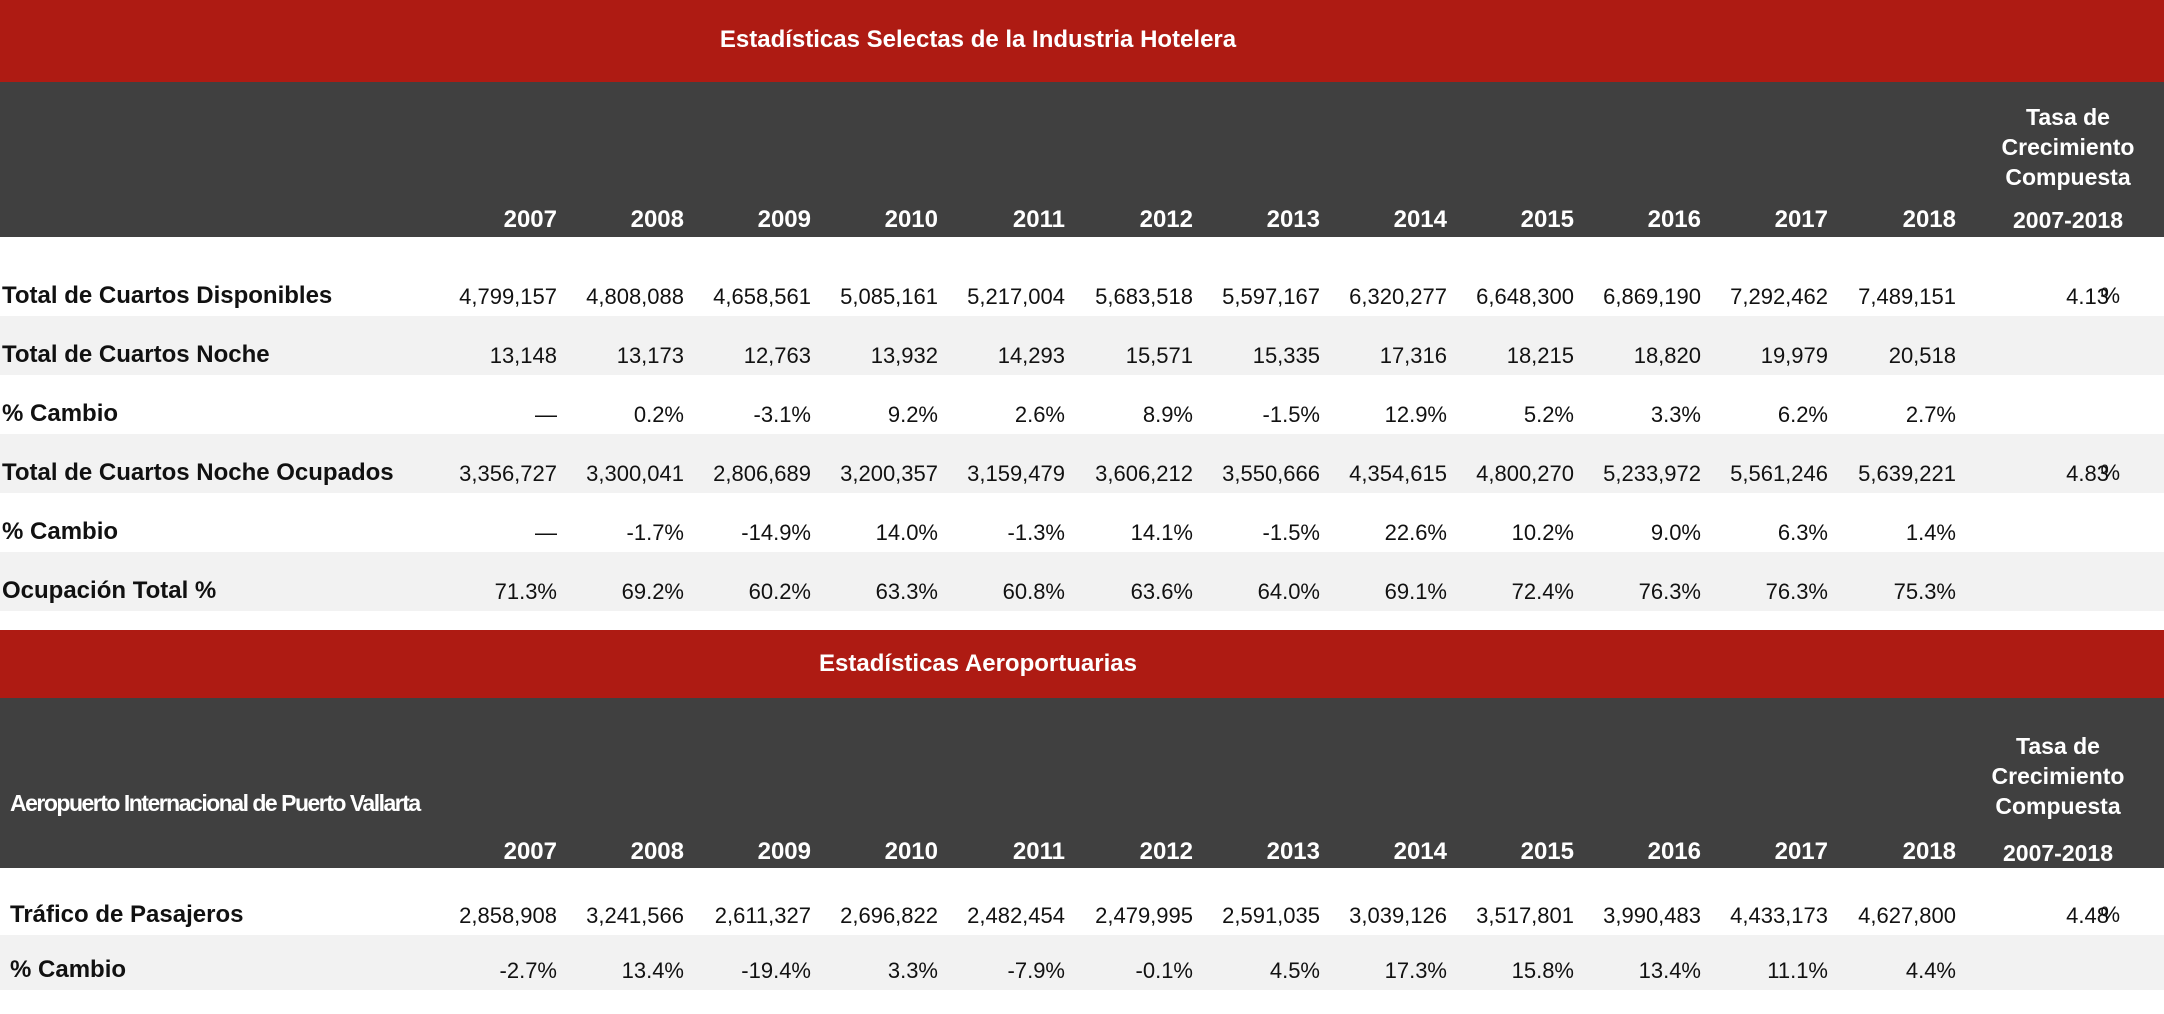 Image resolution: width=2164 pixels, height=1014 pixels. I want to click on hotel-cagr-header-line2: Crecimiento, so click(2068, 147).